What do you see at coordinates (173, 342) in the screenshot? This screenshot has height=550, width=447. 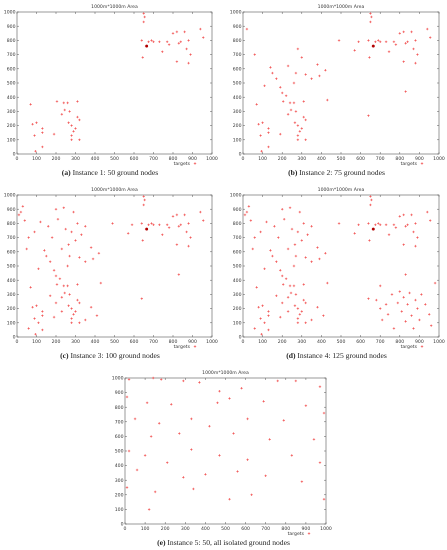 I see `x-tick-label: 800` at bounding box center [173, 342].